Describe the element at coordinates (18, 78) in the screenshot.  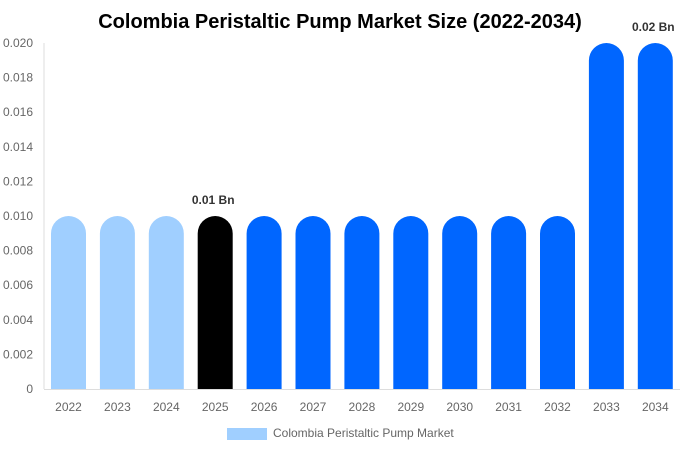
I see `y-tick-label: 0.018` at that location.